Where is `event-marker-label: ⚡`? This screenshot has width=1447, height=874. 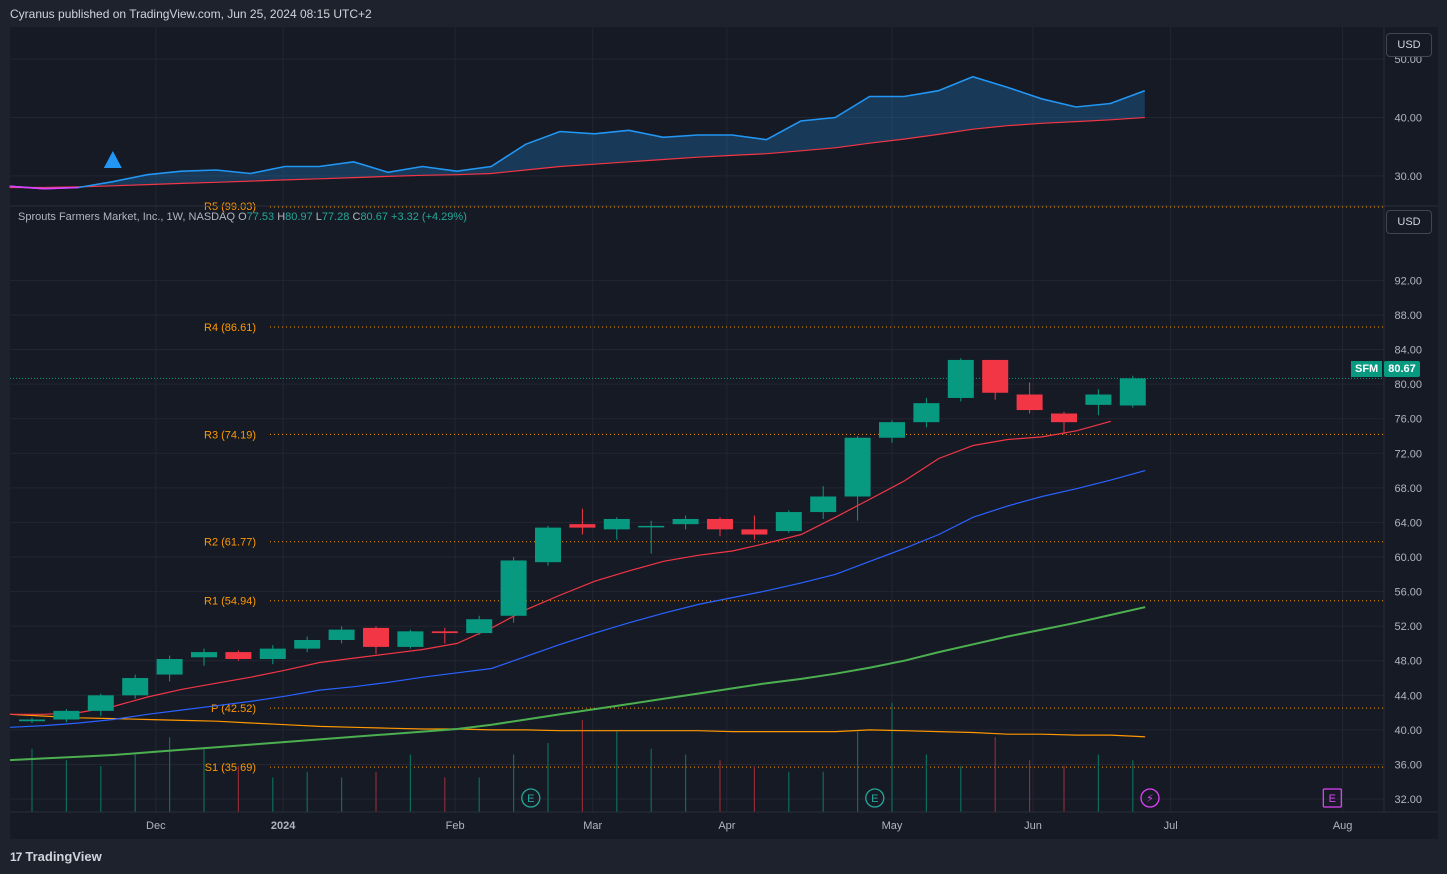
event-marker-label: ⚡ is located at coordinates (1150, 798).